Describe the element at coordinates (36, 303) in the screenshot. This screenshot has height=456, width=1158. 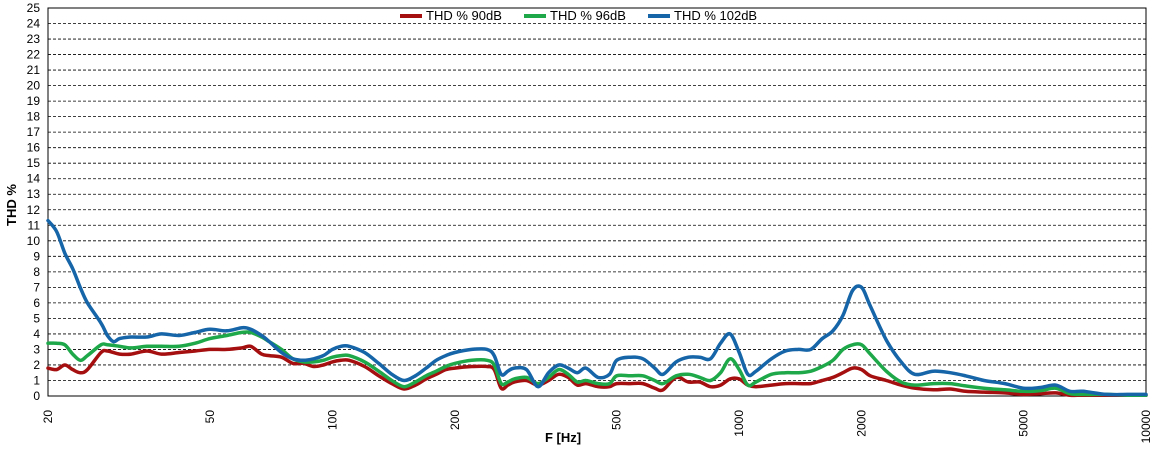
I see `y-tick-label: 6` at that location.